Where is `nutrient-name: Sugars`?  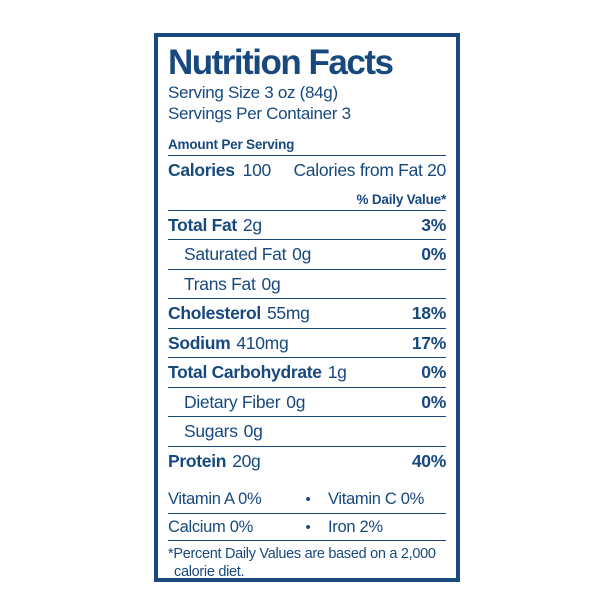
nutrient-name: Sugars is located at coordinates (211, 431).